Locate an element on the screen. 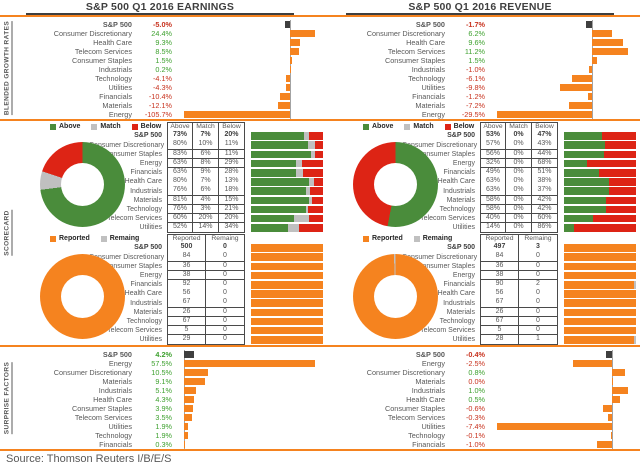 The image size is (640, 466). value-label: -0.4% is located at coordinates (475, 354).